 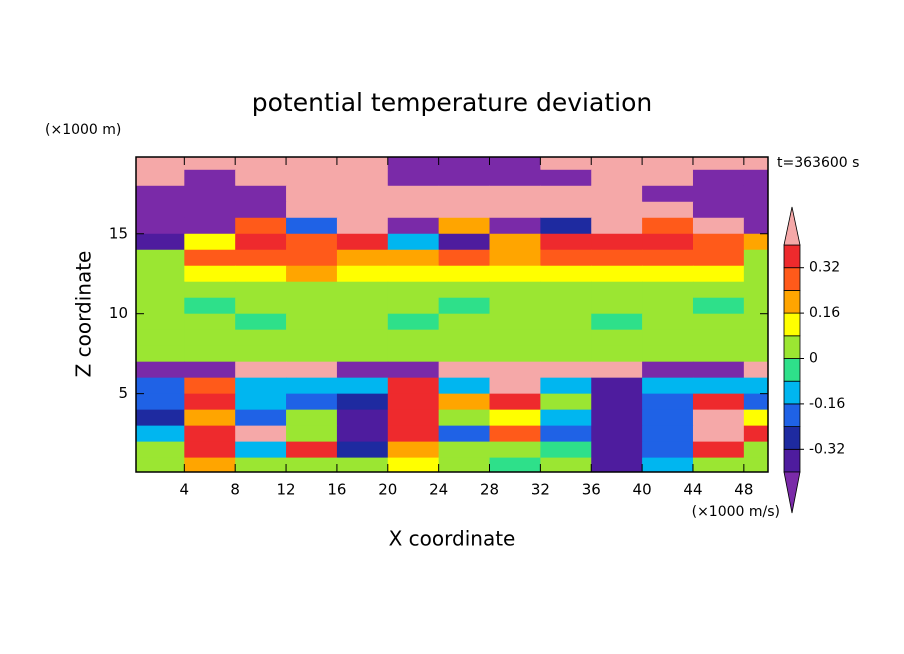 I want to click on x-tick-label: 32, so click(x=540, y=490).